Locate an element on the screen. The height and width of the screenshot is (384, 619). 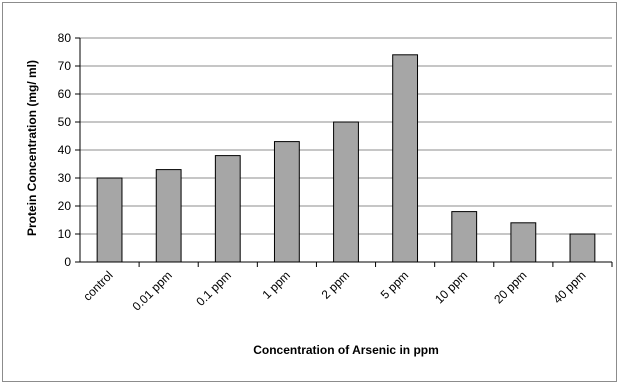
y-tick-label: 40 is located at coordinates (65, 150).